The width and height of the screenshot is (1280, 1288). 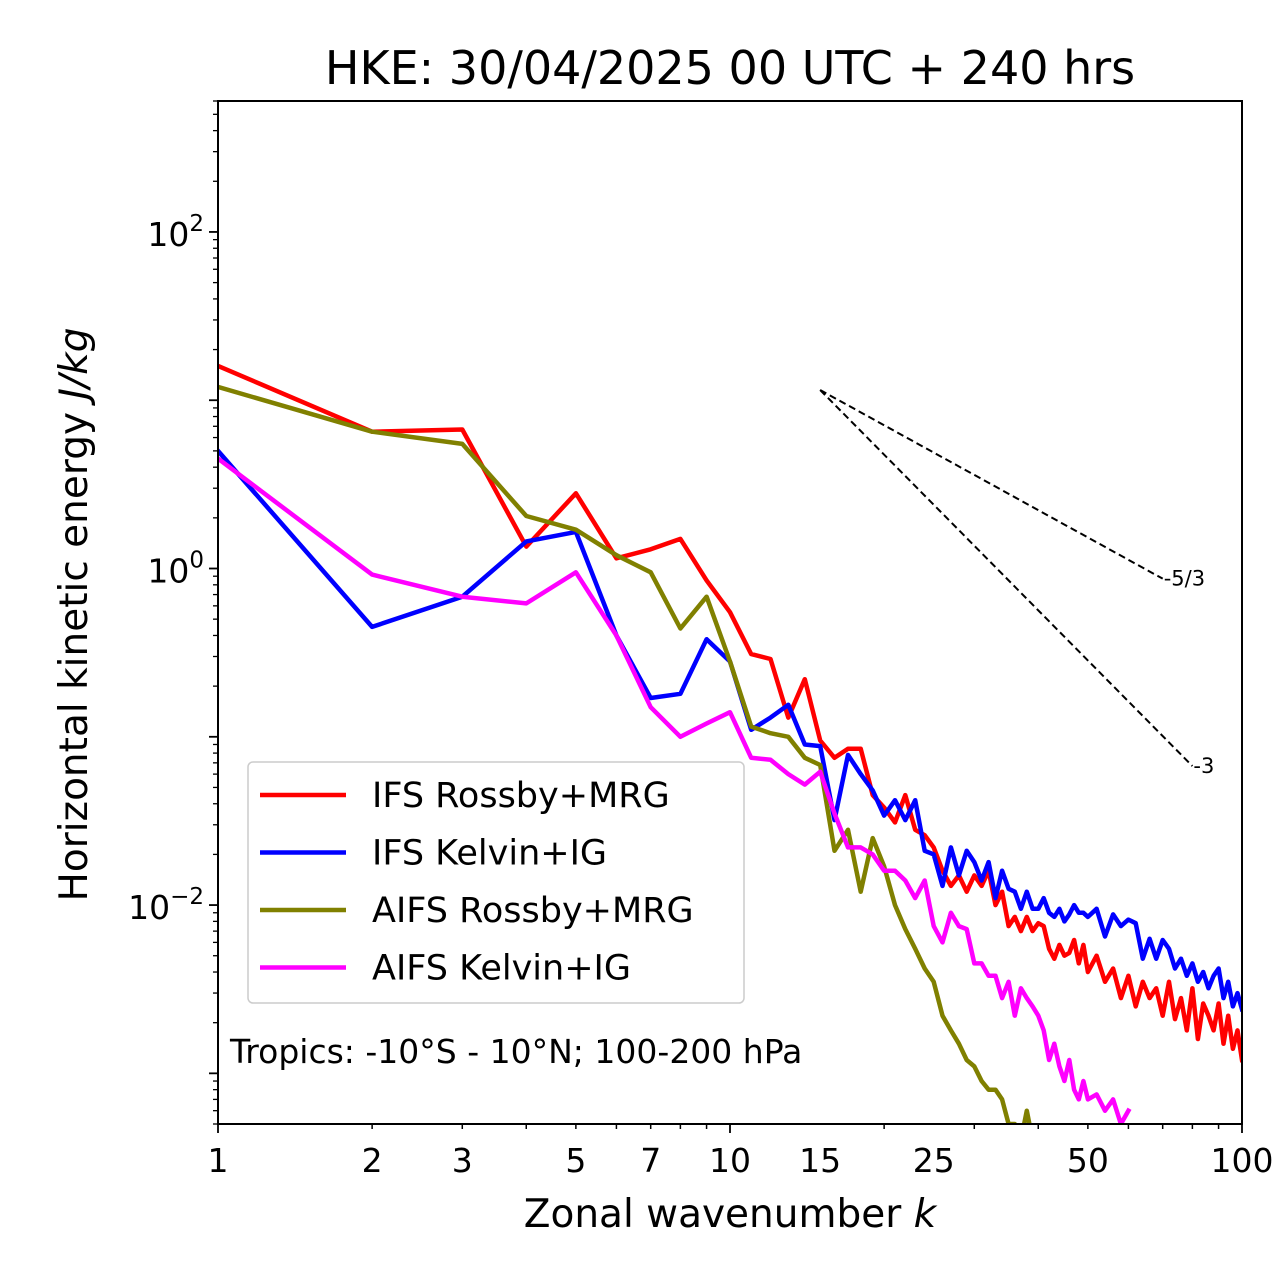 I want to click on x-tick-label: 5, so click(x=575, y=1160).